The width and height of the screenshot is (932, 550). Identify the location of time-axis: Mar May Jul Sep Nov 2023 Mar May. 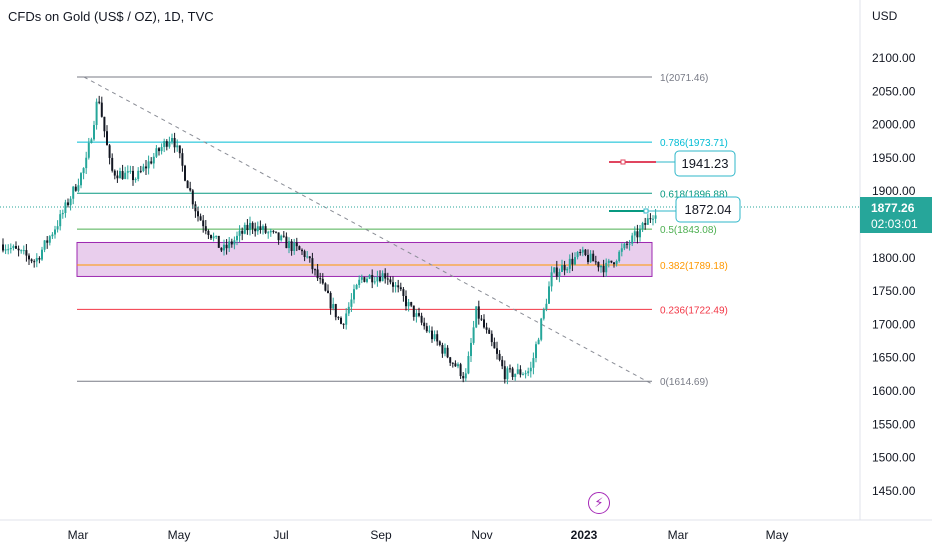
(428, 535).